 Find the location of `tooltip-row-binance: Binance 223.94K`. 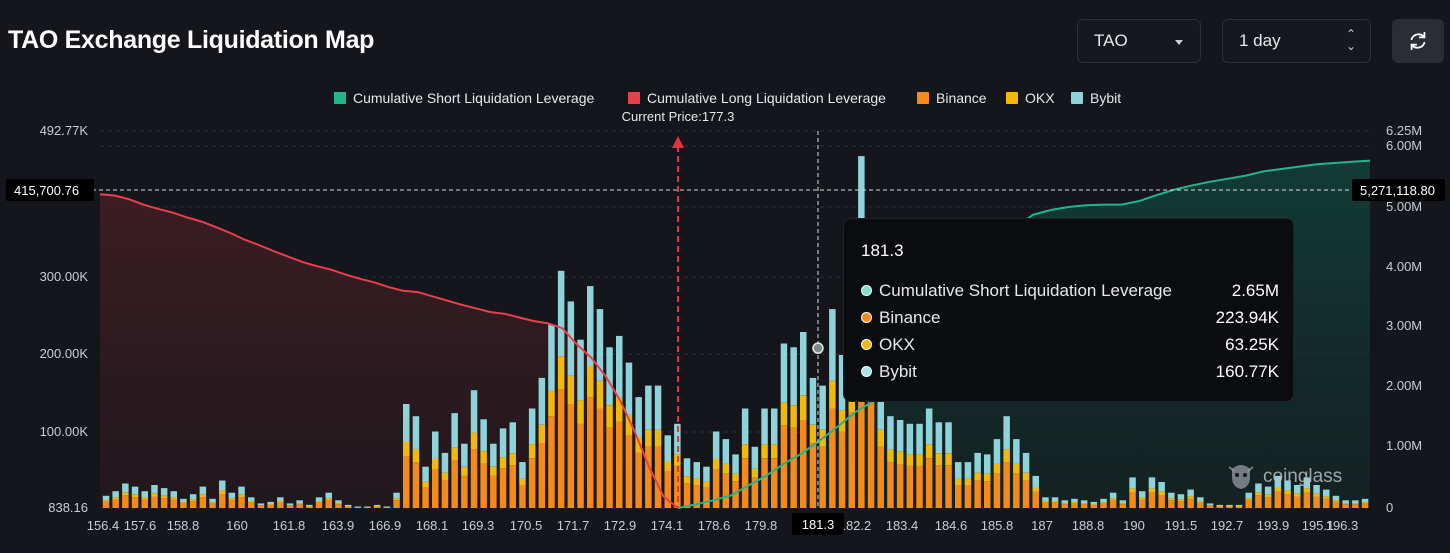

tooltip-row-binance: Binance 223.94K is located at coordinates (1070, 318).